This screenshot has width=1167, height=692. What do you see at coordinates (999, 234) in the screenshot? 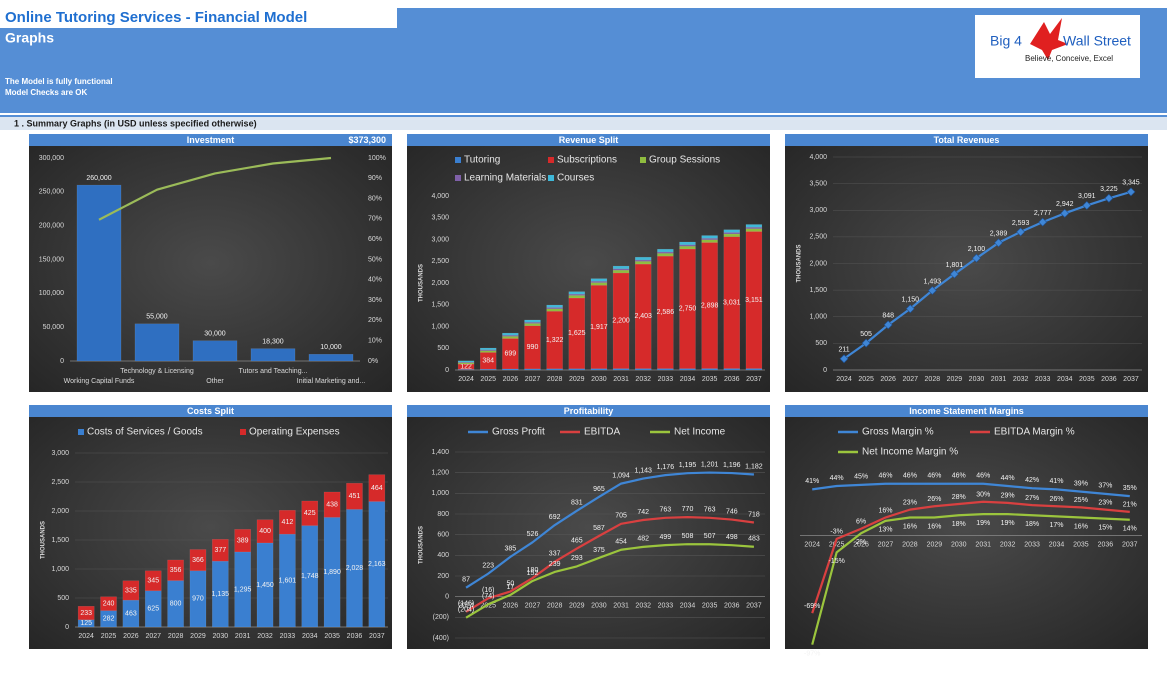
I see `data-label: 2,389` at bounding box center [999, 234].